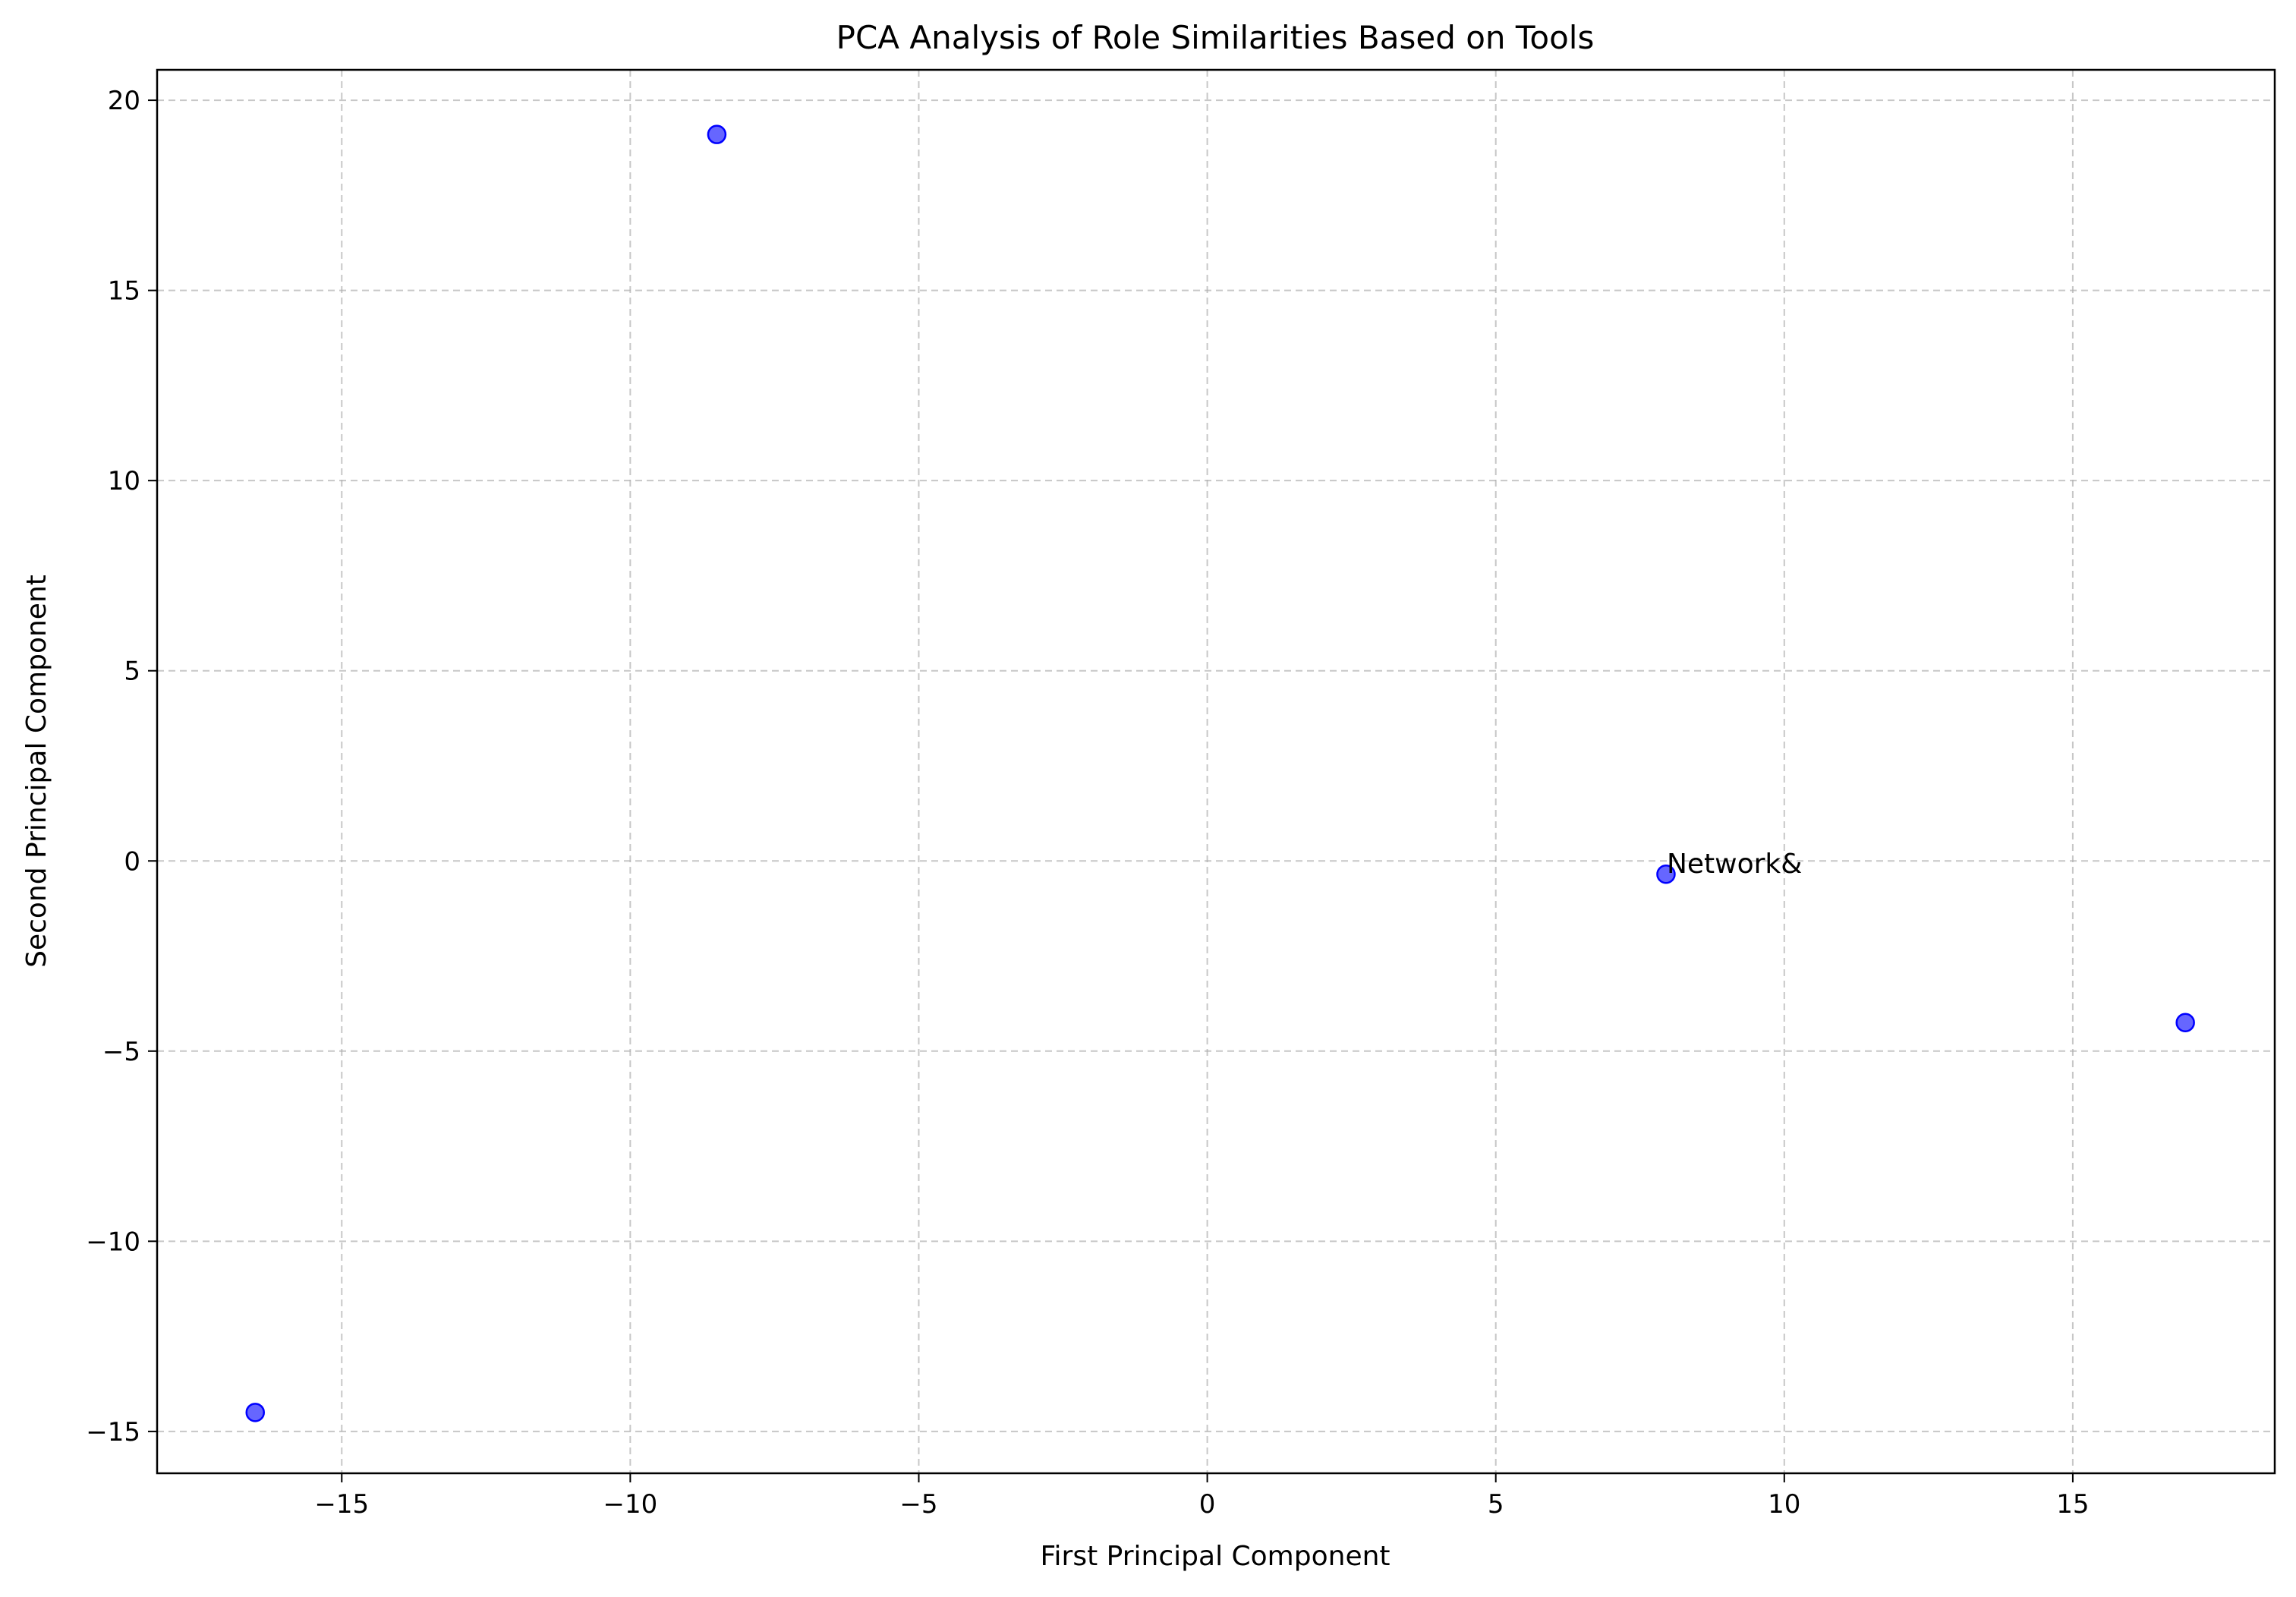  I want to click on x-tick-label: −15, so click(341, 1504).